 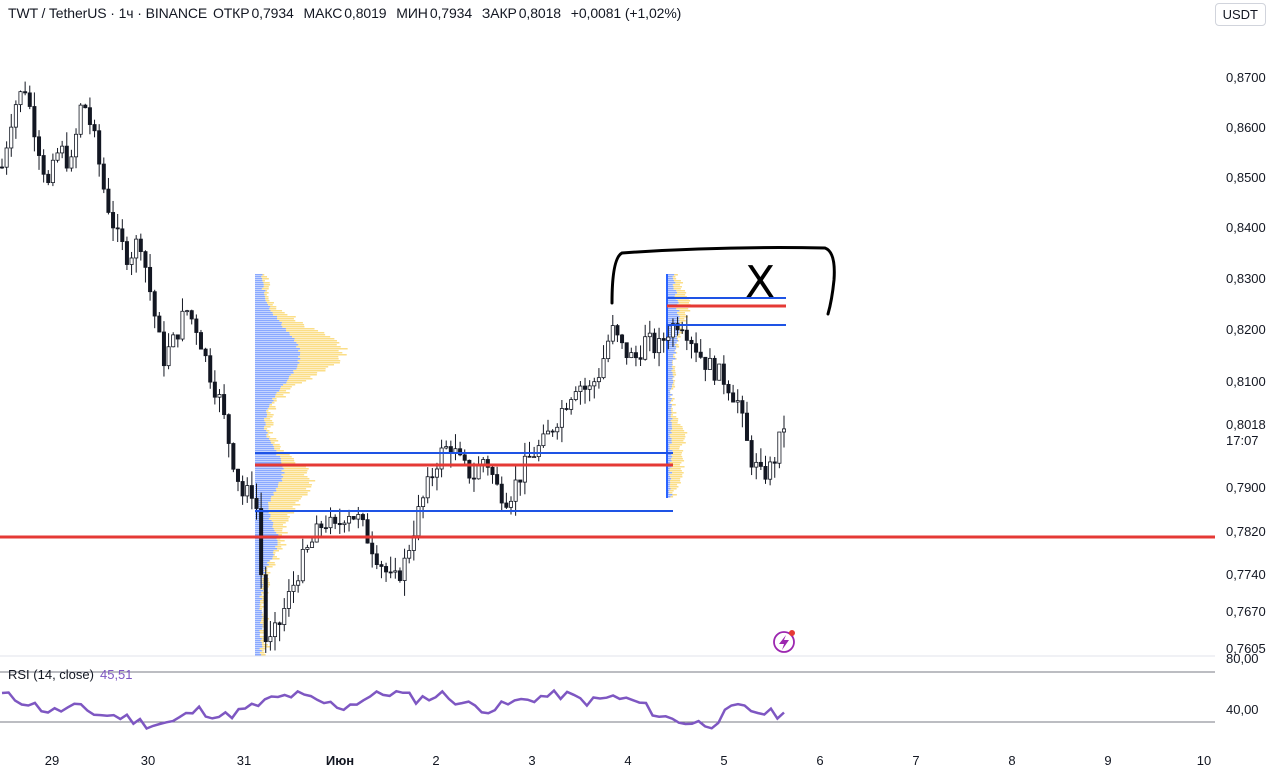 What do you see at coordinates (1246, 77) in the screenshot?
I see `price-tick-label: 0,8700` at bounding box center [1246, 77].